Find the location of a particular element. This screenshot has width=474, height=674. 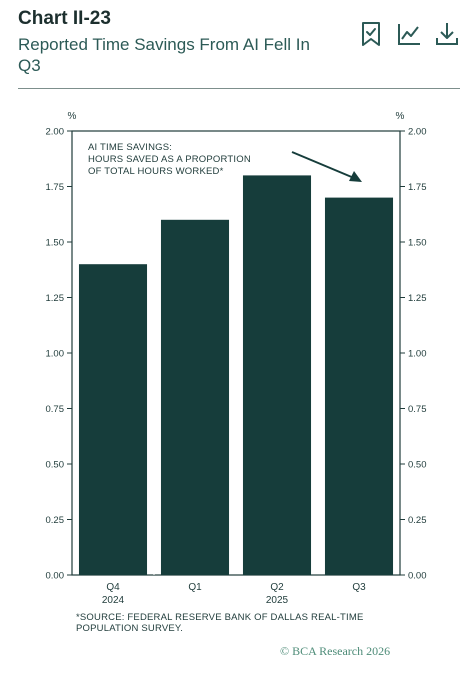

header-divider is located at coordinates (239, 88).